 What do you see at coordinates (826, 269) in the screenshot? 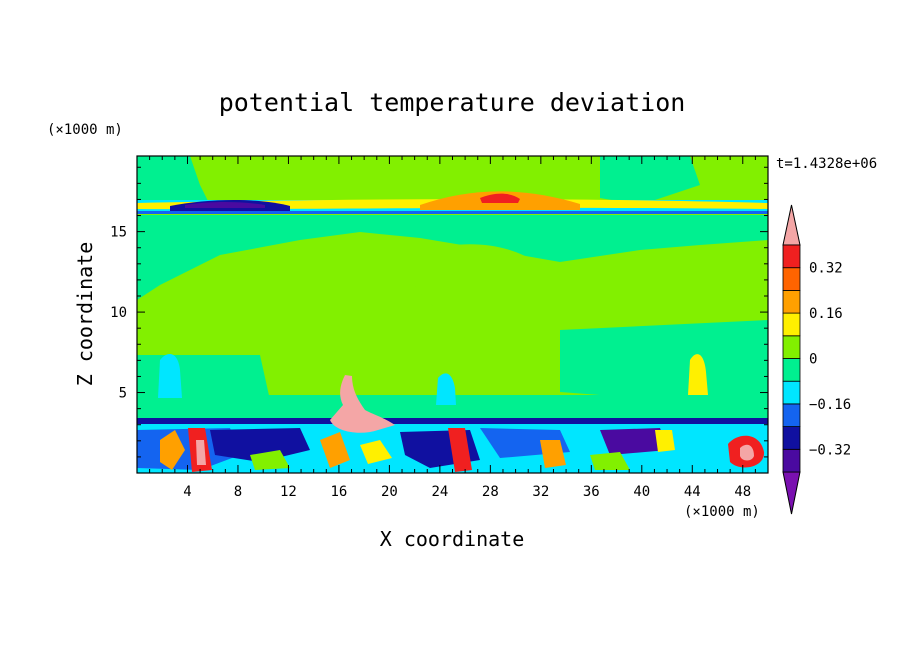
I see `colorbar-tick-label: 0.32` at bounding box center [826, 269].